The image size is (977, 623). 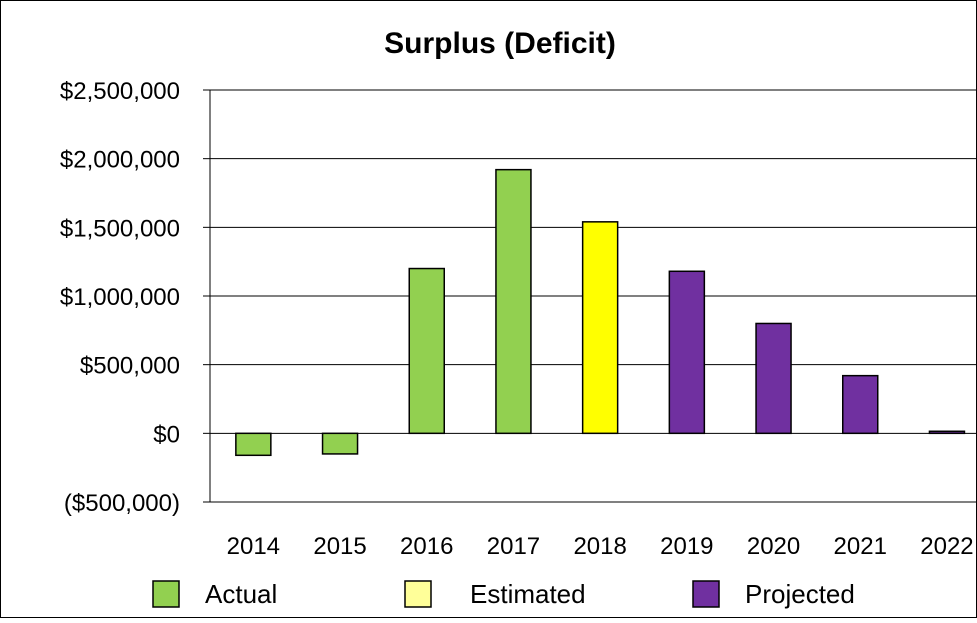 I want to click on y-tick-label: $500,000, so click(x=130, y=366).